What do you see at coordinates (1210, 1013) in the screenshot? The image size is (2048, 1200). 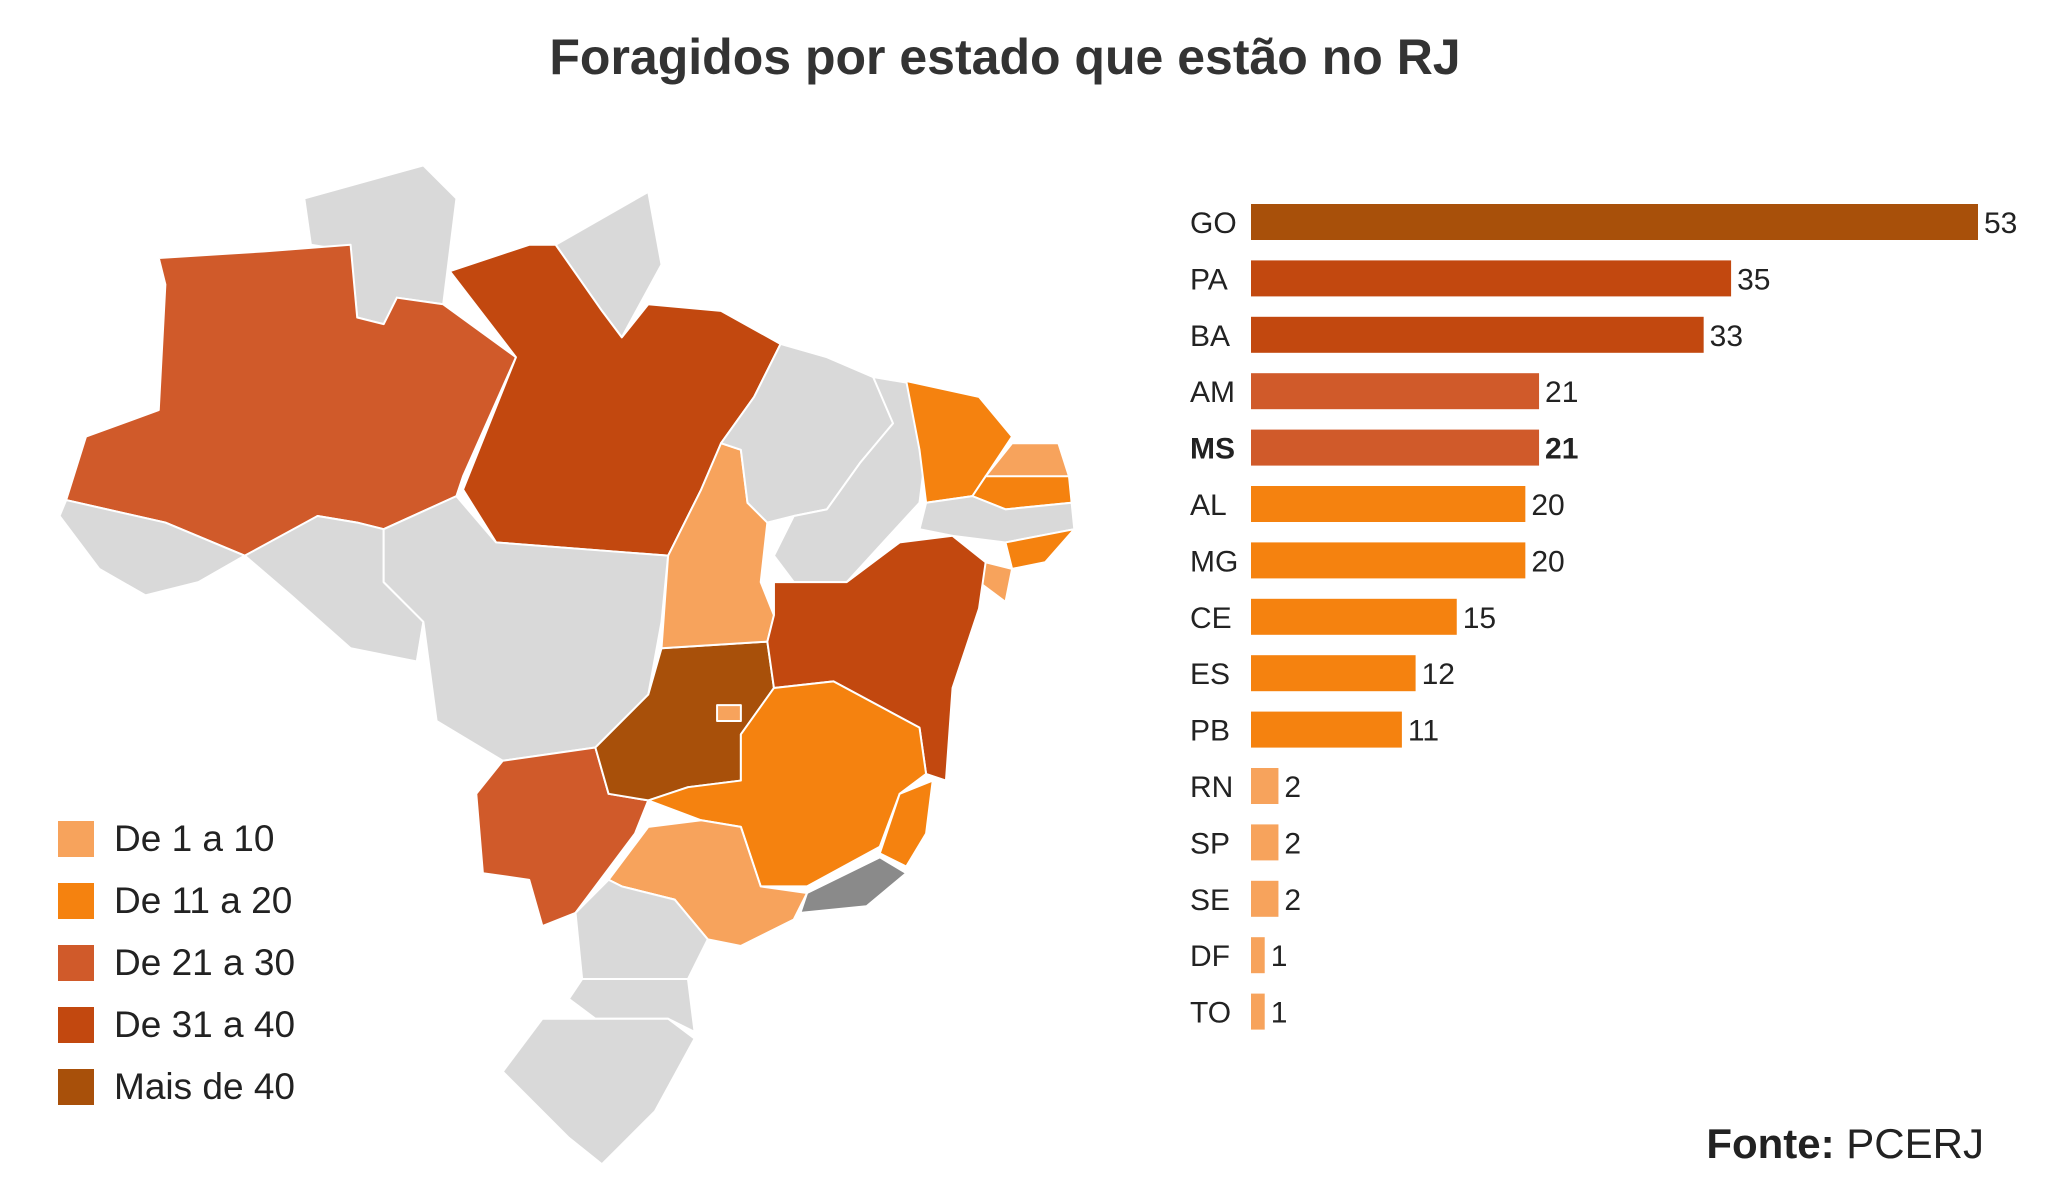 I see `bar-category-label: TO` at bounding box center [1210, 1013].